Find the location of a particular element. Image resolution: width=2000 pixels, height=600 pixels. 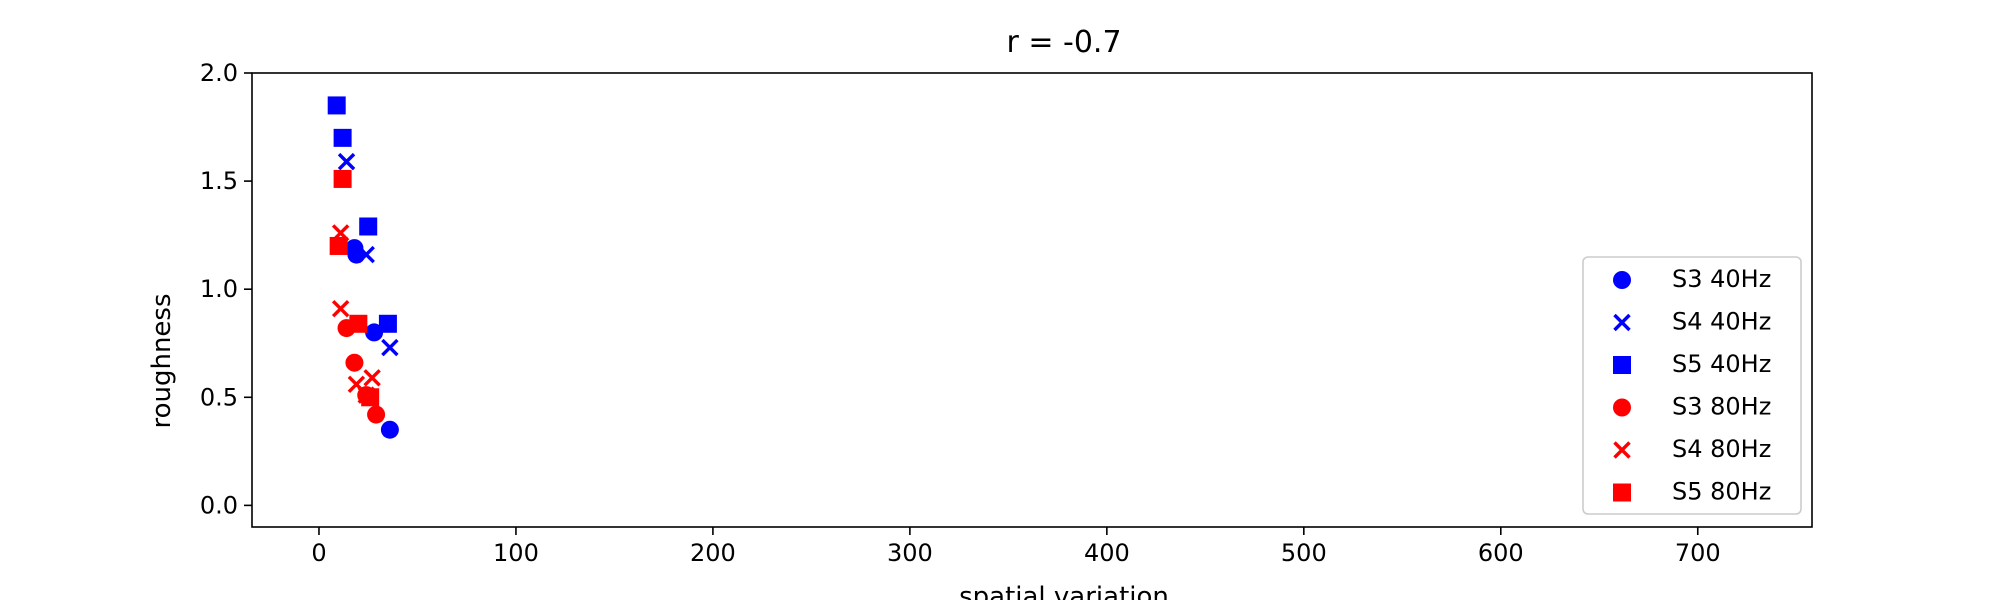

x-tick-label: 600 is located at coordinates (1501, 553).